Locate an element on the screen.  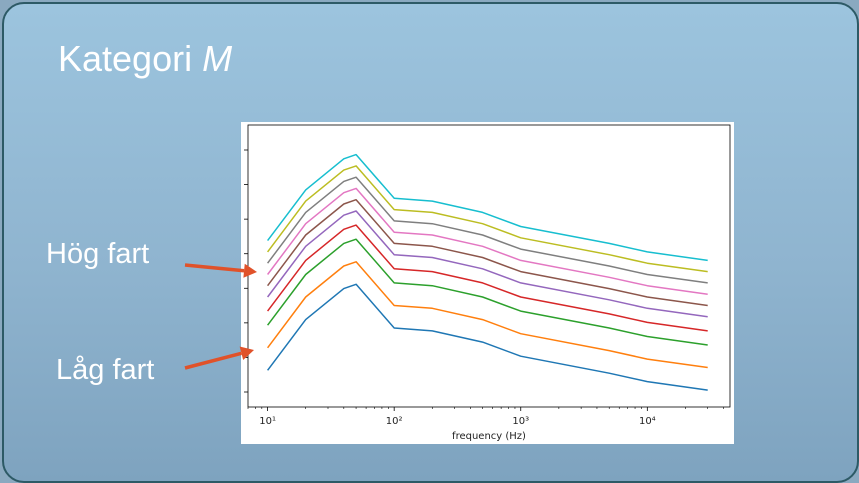
label-high-speed: Hög fart is located at coordinates (98, 254).